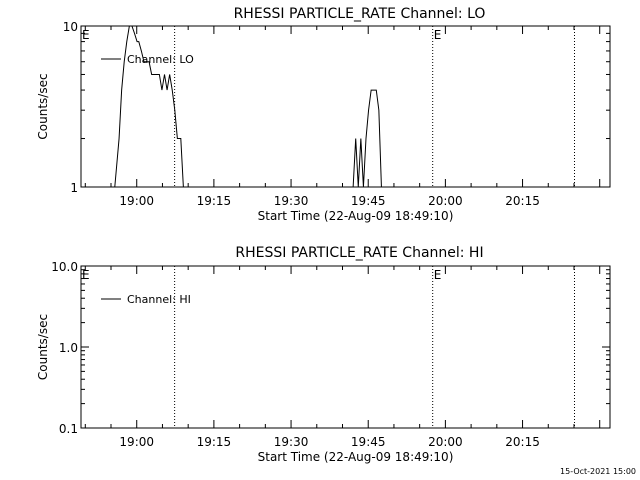 The image size is (640, 480). Describe the element at coordinates (160, 59) in the screenshot. I see `legend-label: Channel: LO` at that location.